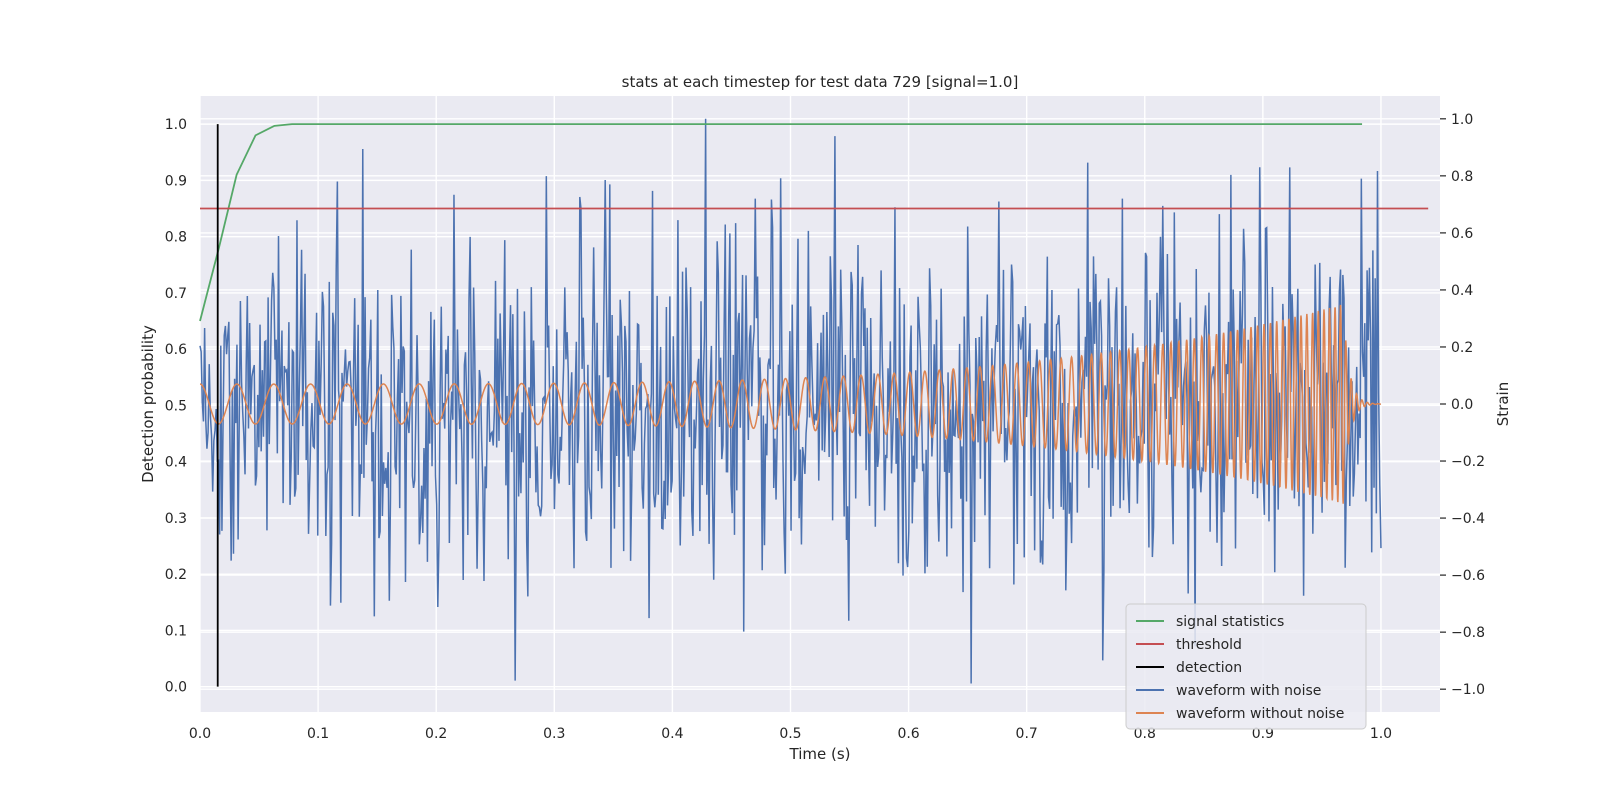 The image size is (1600, 800). What do you see at coordinates (1468, 690) in the screenshot?
I see `y-right-tick-label: −1.0` at bounding box center [1468, 690].